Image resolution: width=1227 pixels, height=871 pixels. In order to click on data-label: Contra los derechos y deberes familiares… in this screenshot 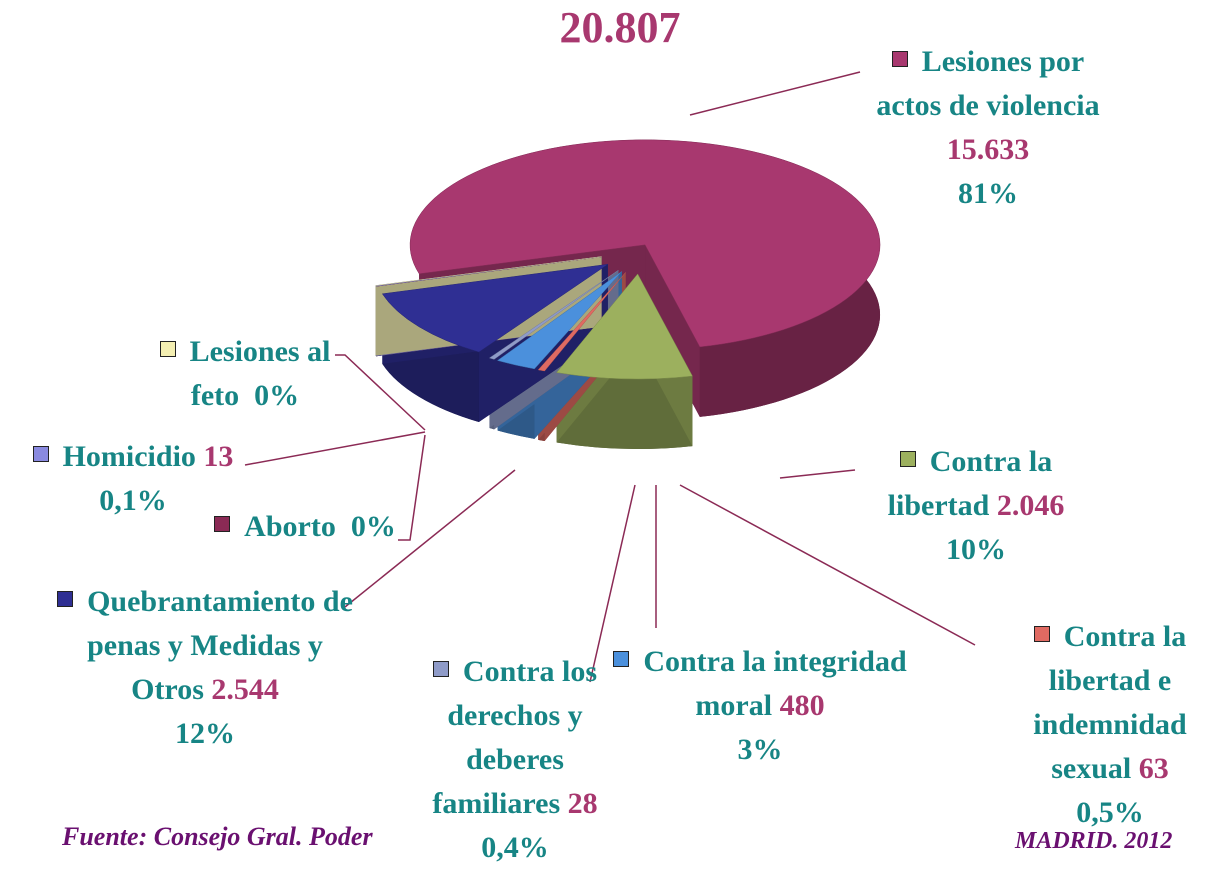, I will do `click(515, 760)`.